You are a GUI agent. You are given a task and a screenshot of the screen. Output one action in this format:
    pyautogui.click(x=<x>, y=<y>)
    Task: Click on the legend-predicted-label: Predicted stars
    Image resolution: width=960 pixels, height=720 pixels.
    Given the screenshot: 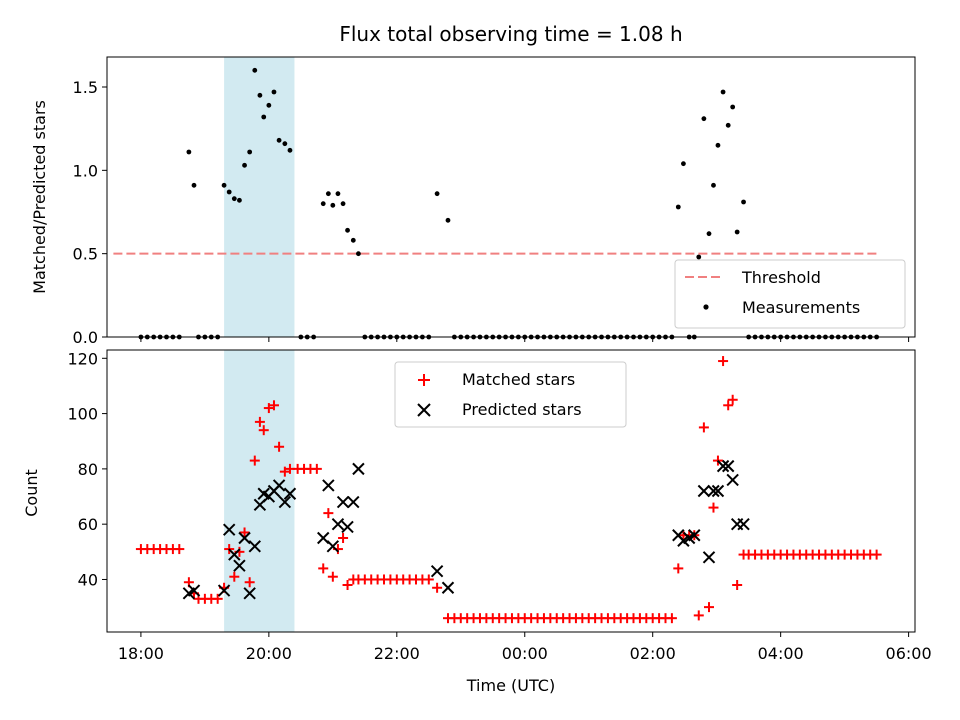 What is the action you would take?
    pyautogui.click(x=522, y=409)
    